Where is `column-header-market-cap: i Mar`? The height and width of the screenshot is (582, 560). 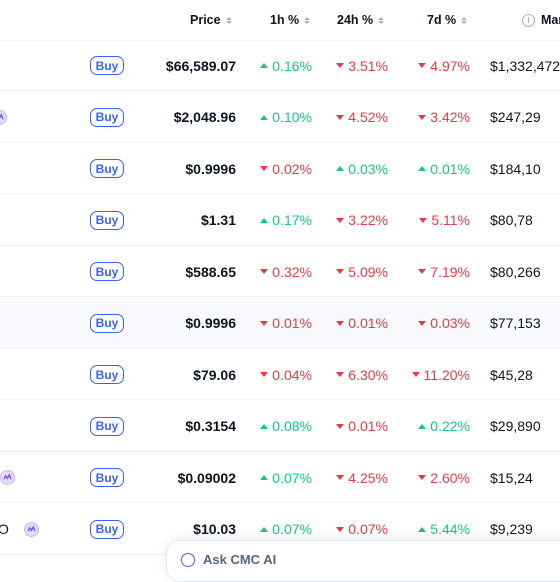 column-header-market-cap: i Mar is located at coordinates (541, 20).